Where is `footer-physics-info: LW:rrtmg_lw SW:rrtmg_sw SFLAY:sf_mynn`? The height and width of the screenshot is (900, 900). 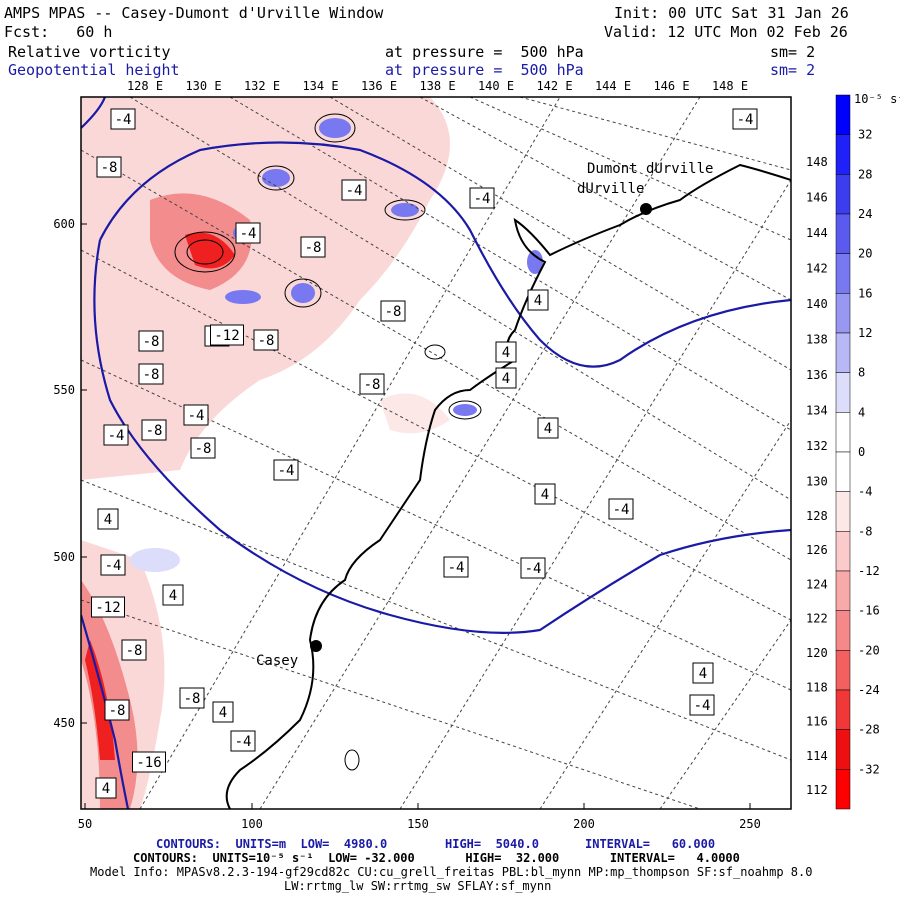 footer-physics-info: LW:rrtmg_lw SW:rrtmg_sw SFLAY:sf_mynn is located at coordinates (418, 886).